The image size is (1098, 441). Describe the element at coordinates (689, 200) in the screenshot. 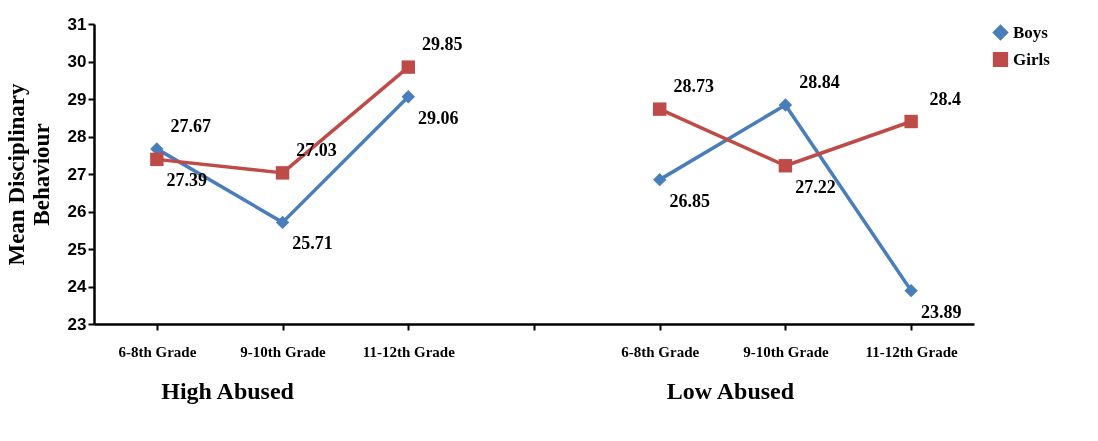

I see `data-label: 26.85` at that location.